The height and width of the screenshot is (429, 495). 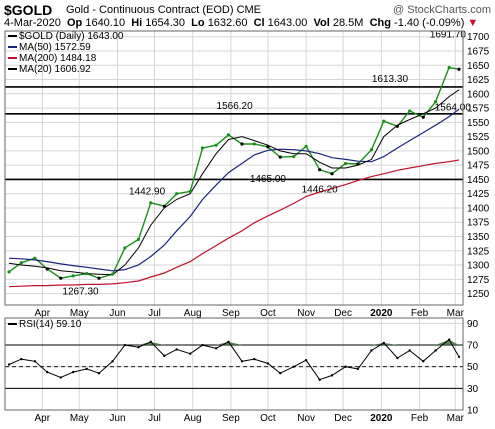 I want to click on price-xtick-label: 2020, so click(x=381, y=313).